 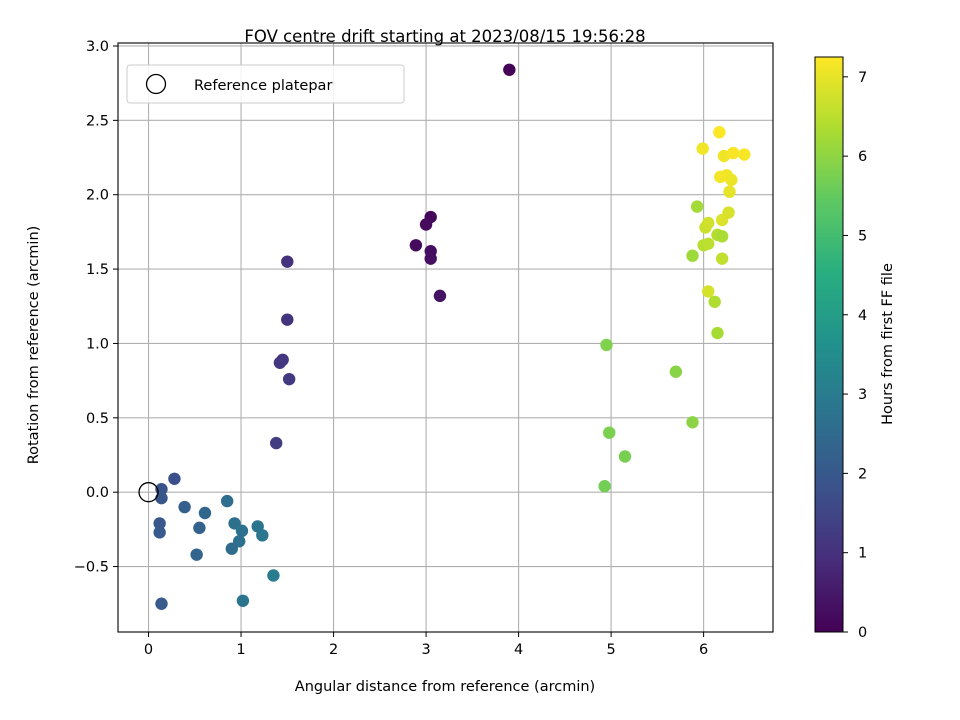 I want to click on y-tick-label: 1.5, so click(x=97, y=270).